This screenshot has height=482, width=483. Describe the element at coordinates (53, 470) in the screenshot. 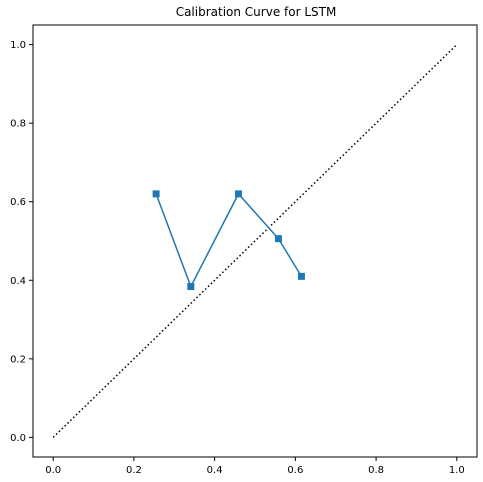

I see `x-tick-label: 0.0` at that location.